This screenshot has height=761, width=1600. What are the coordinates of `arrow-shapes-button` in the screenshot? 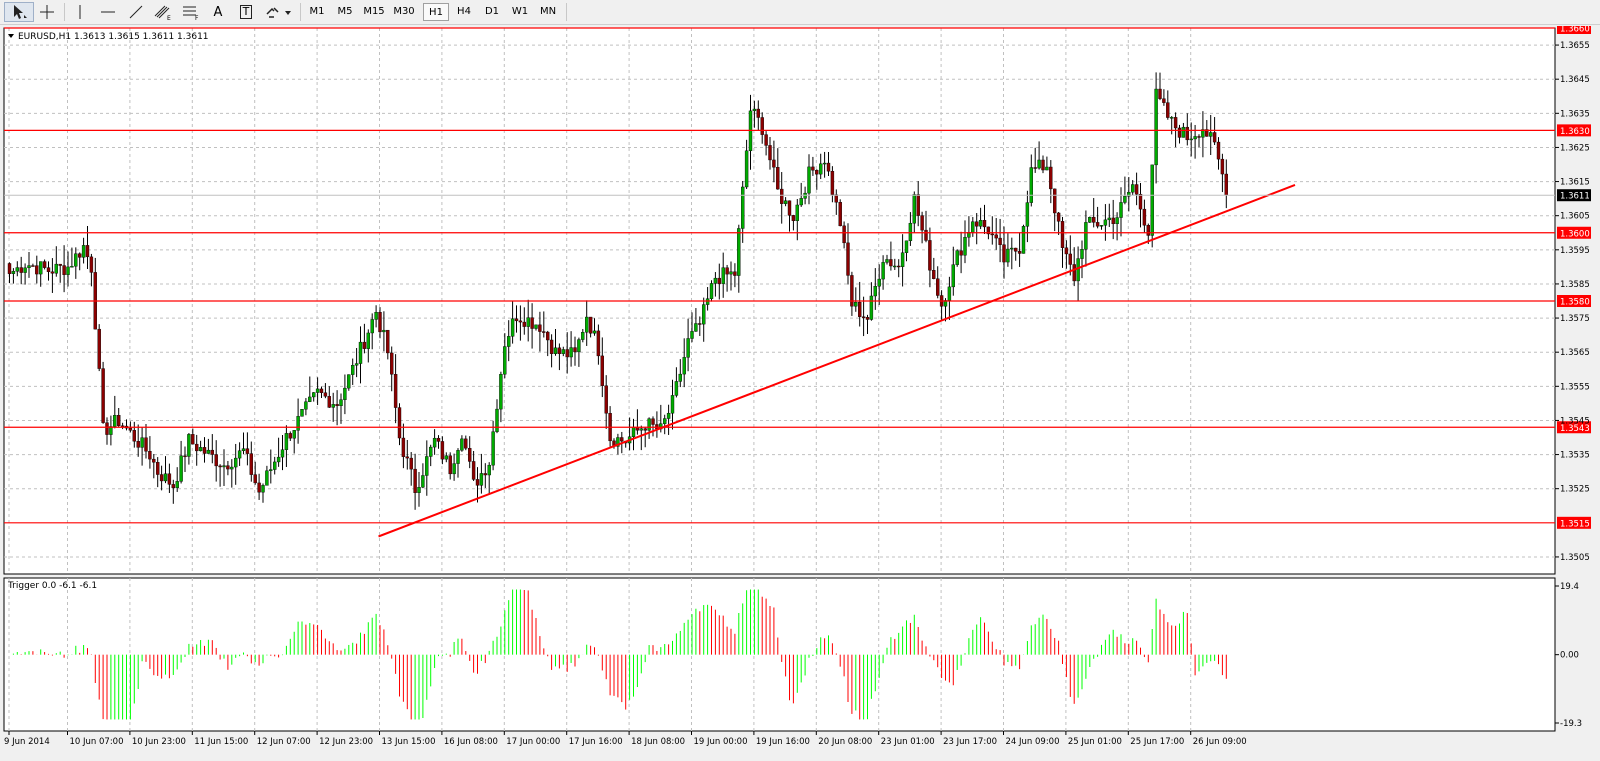 It's located at (279, 12).